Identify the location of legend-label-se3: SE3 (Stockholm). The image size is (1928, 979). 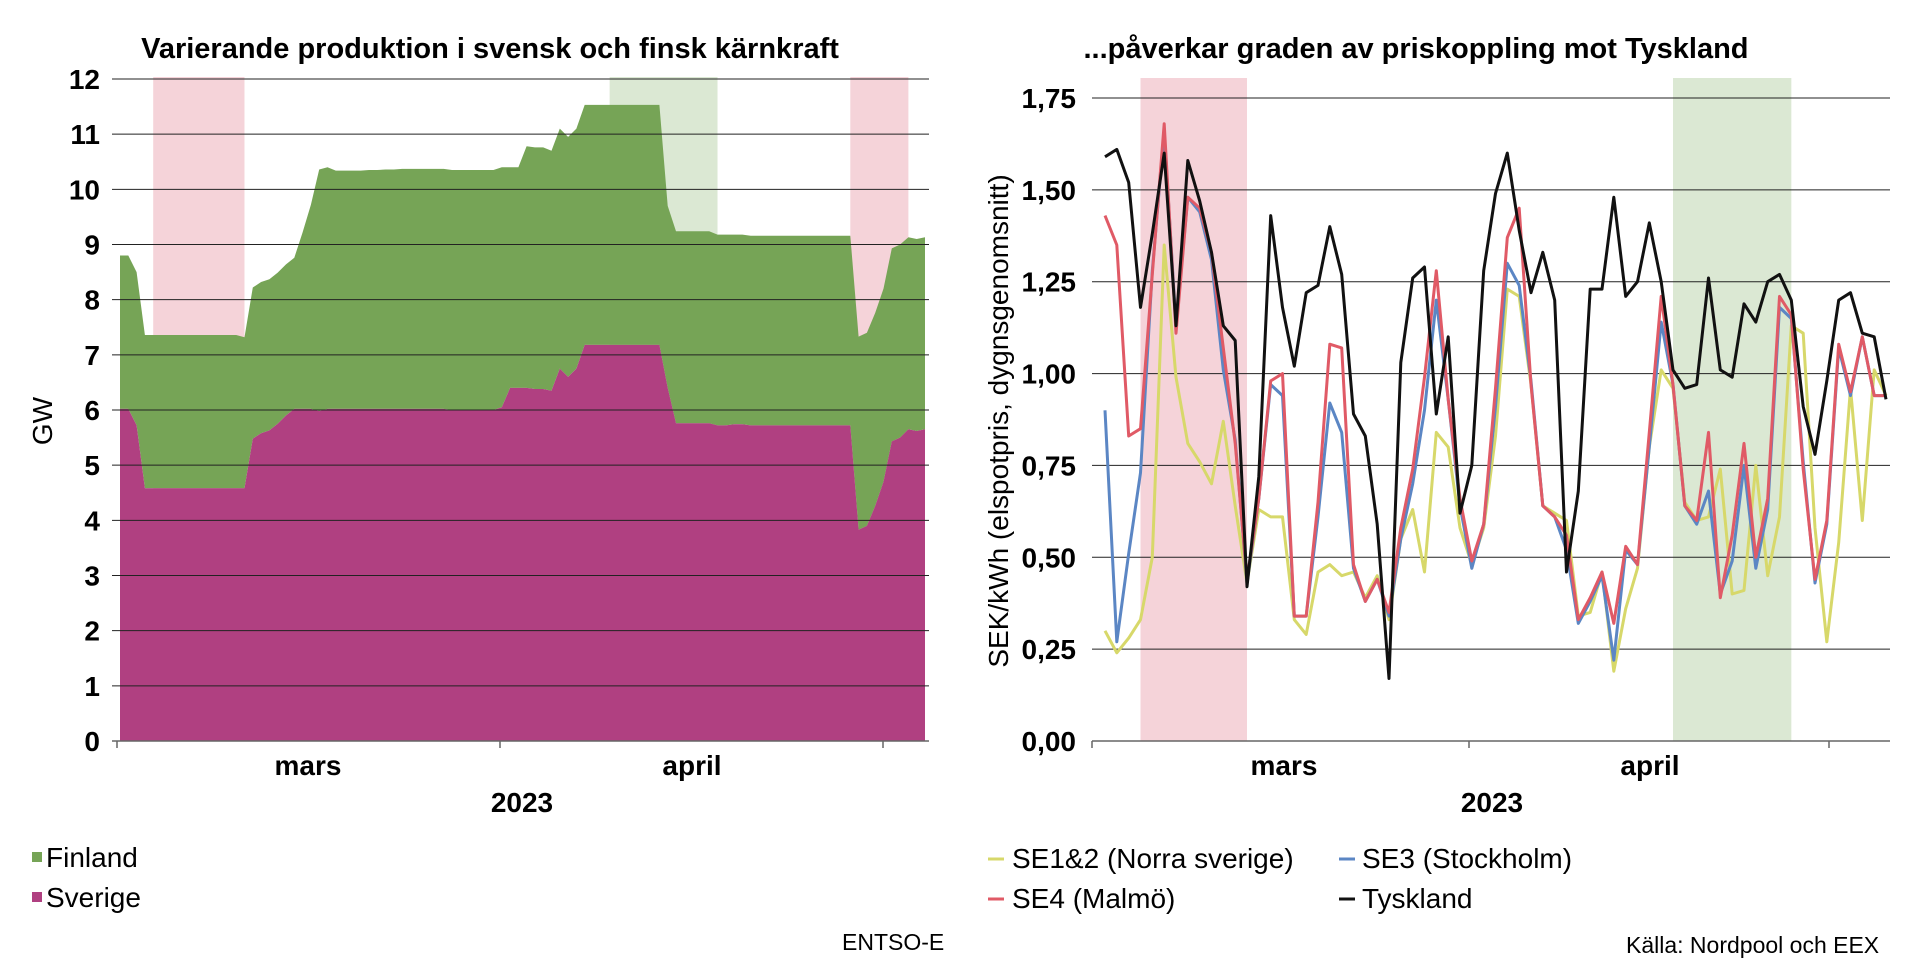
(1467, 858).